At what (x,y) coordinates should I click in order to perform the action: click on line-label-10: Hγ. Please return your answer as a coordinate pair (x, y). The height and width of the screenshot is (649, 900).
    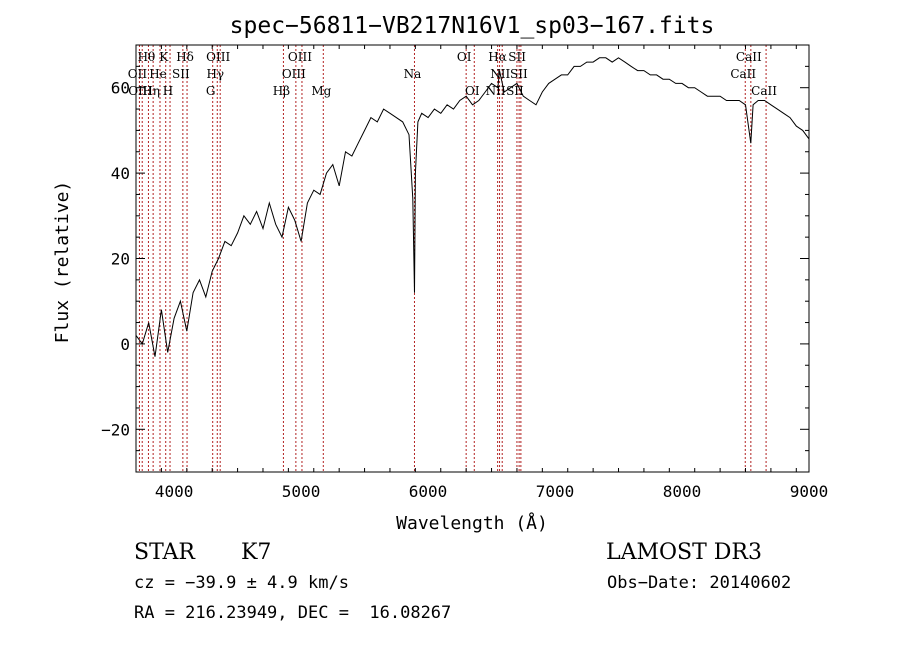
    Looking at the image, I should click on (215, 74).